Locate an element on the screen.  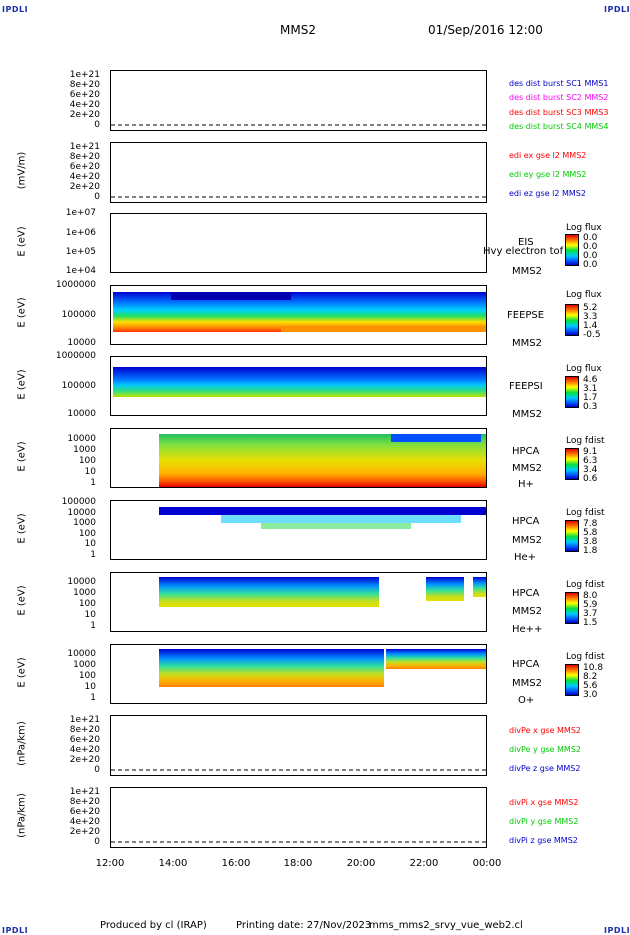
hpca-he-colorbar is located at coordinates (572, 536).